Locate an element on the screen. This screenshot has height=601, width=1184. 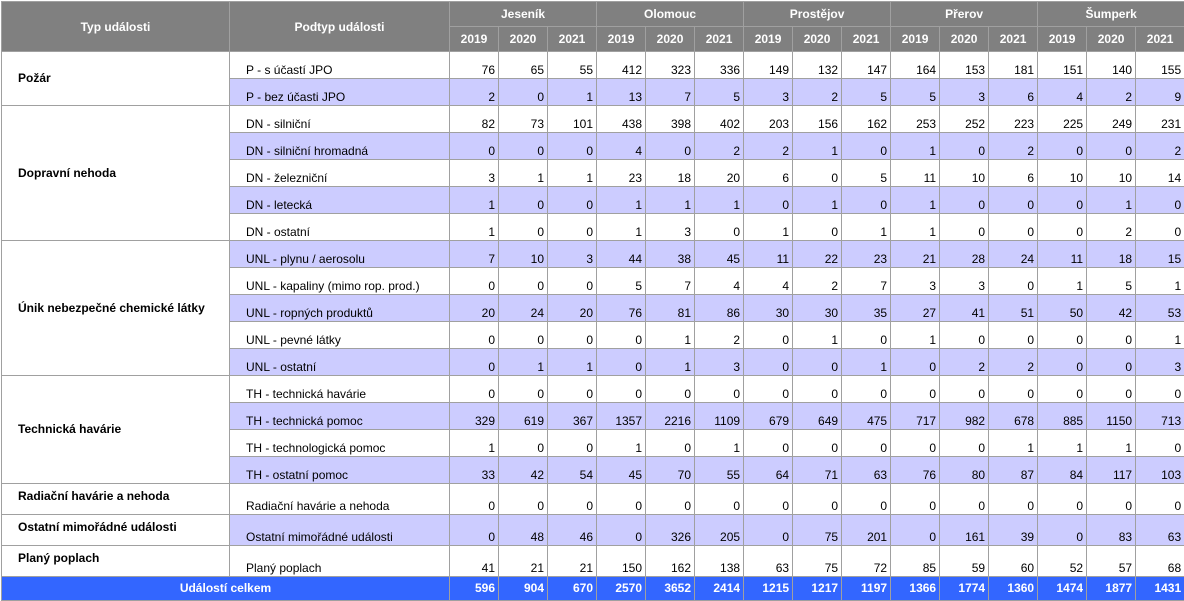
total-value: 904 is located at coordinates (523, 589).